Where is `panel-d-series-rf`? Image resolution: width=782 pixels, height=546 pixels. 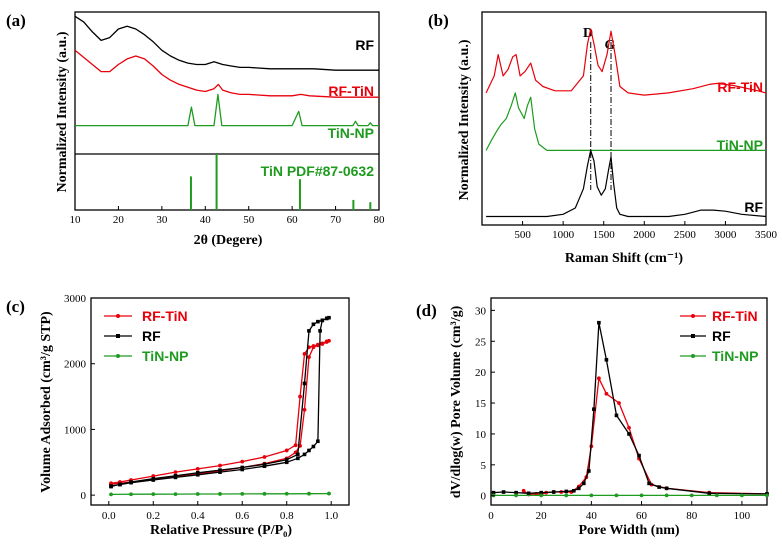
panel-d-series-rf is located at coordinates (630, 408).